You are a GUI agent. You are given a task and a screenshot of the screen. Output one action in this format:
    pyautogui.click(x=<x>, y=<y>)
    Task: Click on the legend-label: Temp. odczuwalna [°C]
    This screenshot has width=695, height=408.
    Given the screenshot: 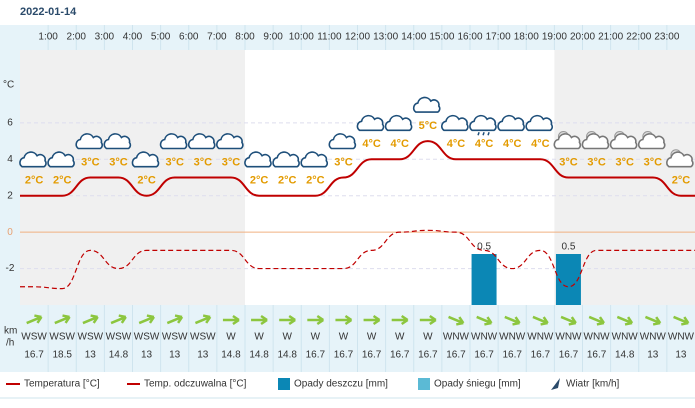 What is the action you would take?
    pyautogui.click(x=195, y=384)
    